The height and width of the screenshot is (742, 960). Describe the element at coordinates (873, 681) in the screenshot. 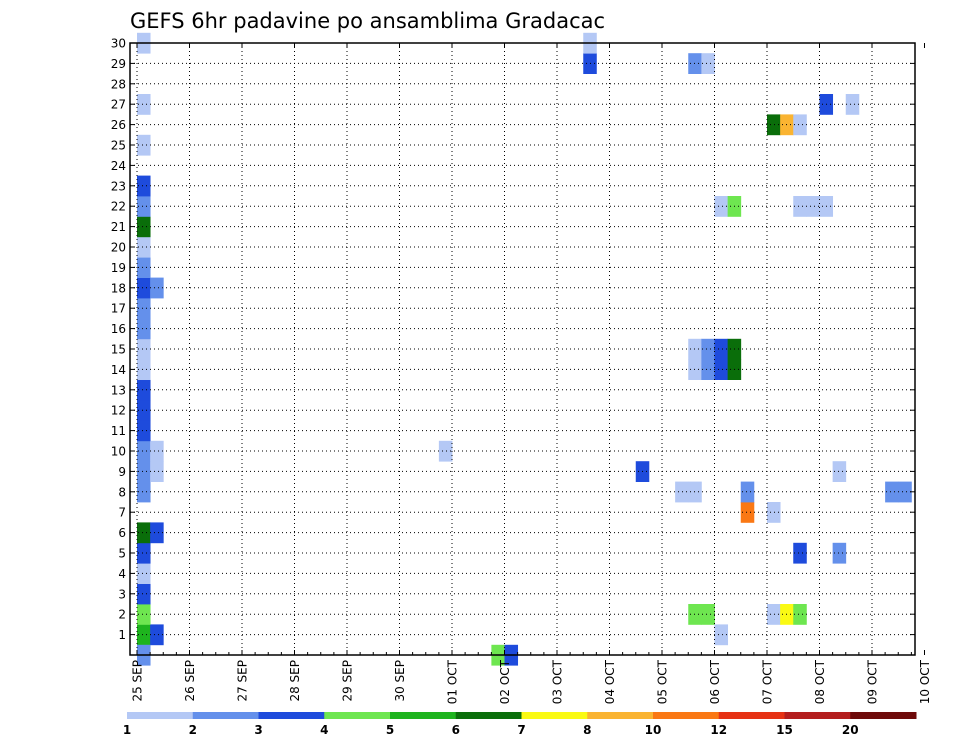

I see `x-tick-label: 09 OCT` at that location.